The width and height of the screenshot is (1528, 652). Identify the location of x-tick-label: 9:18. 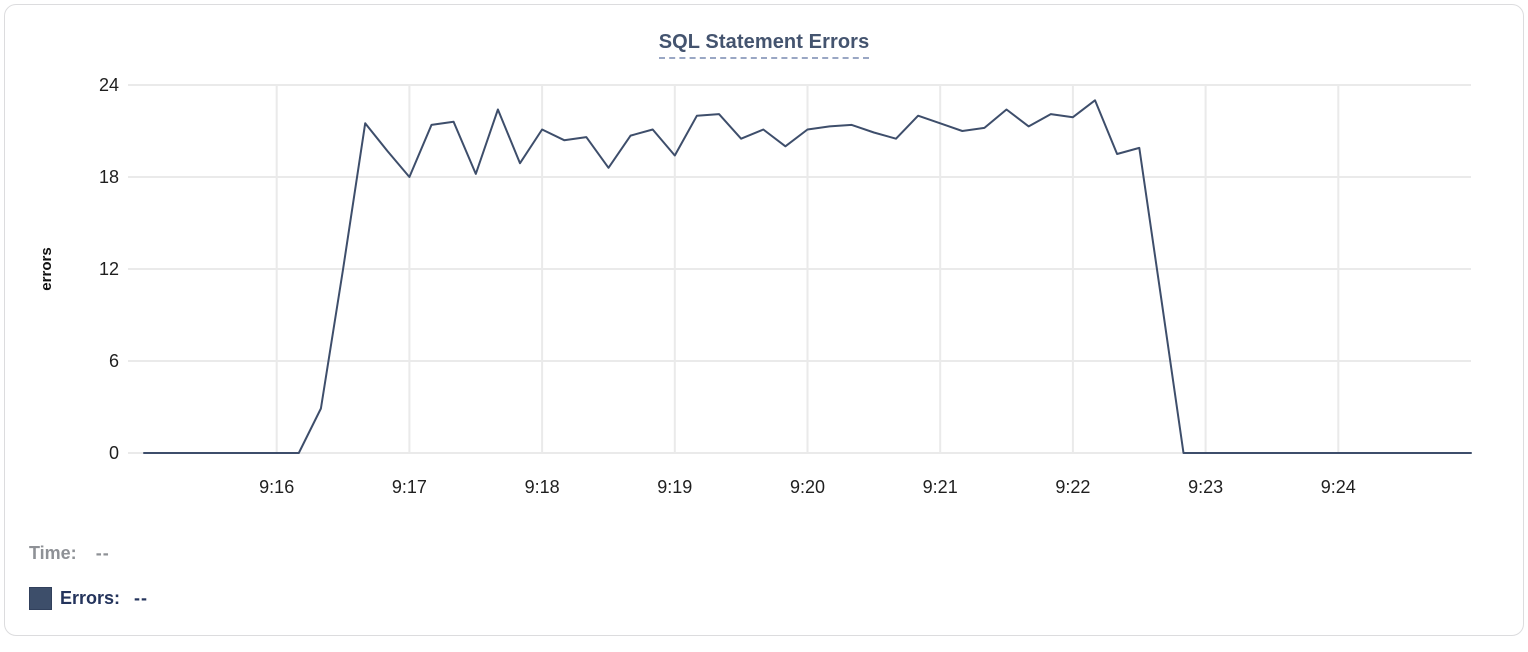
(542, 487).